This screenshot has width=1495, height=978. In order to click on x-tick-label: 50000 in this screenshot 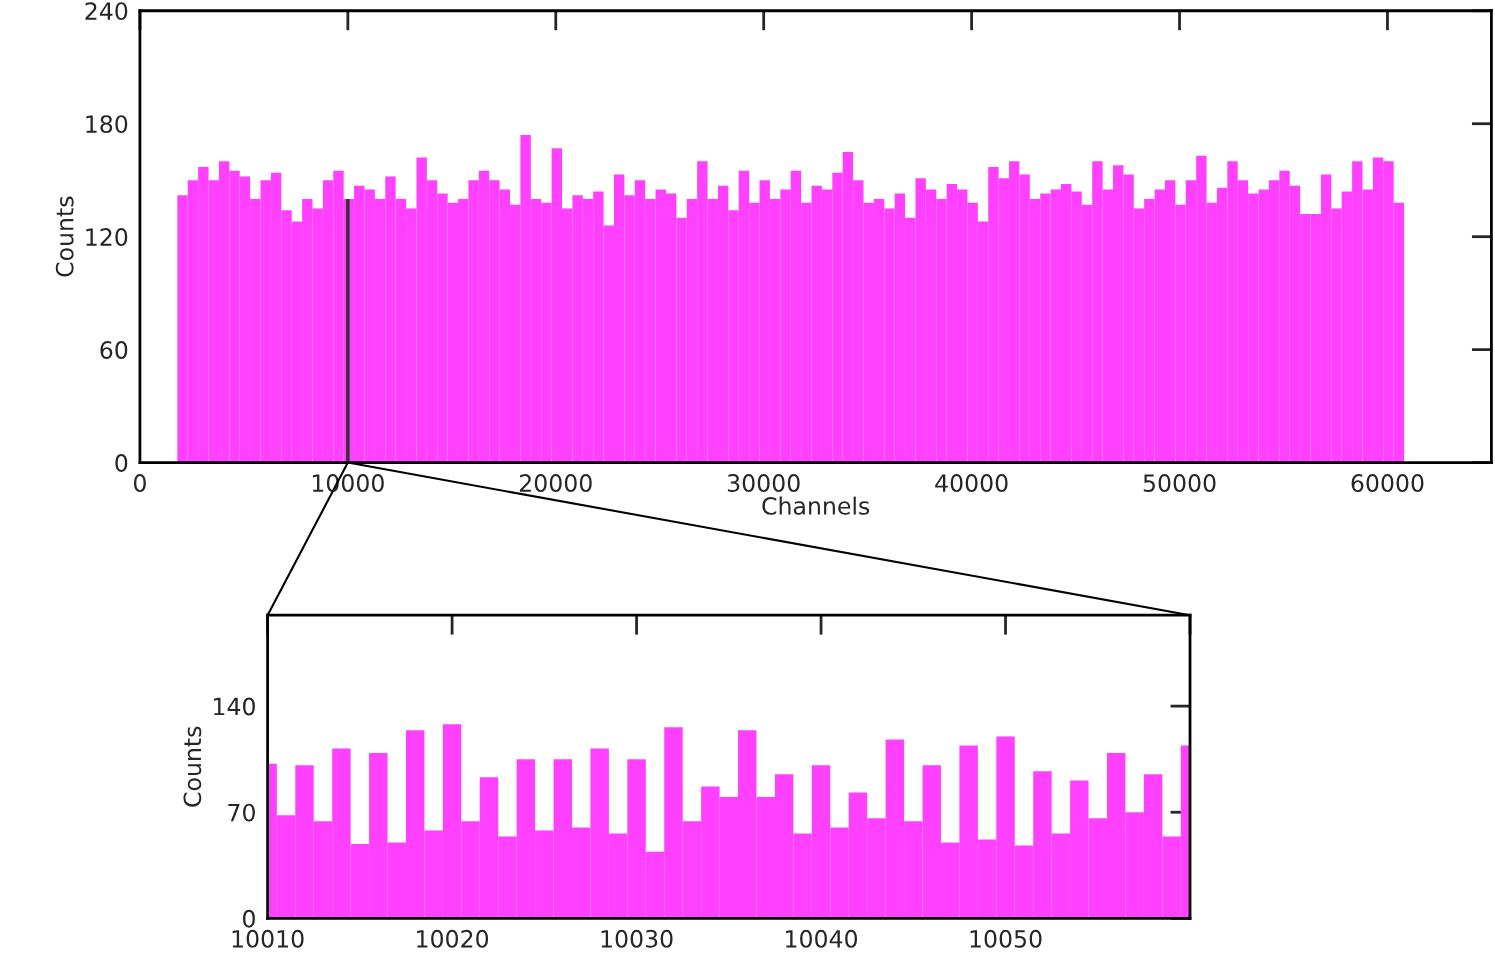, I will do `click(1179, 483)`.